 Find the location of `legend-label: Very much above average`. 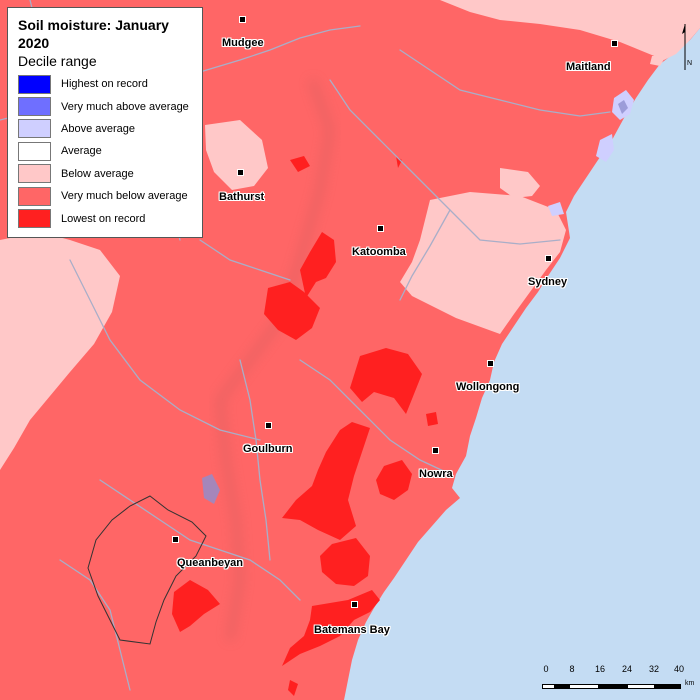

legend-label: Very much above average is located at coordinates (125, 106).